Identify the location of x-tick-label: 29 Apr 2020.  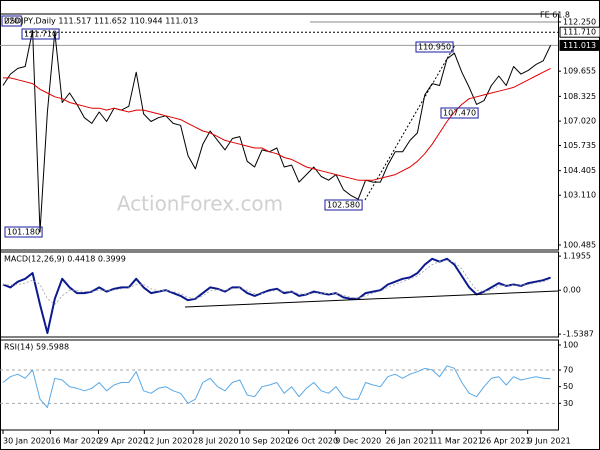
(122, 441).